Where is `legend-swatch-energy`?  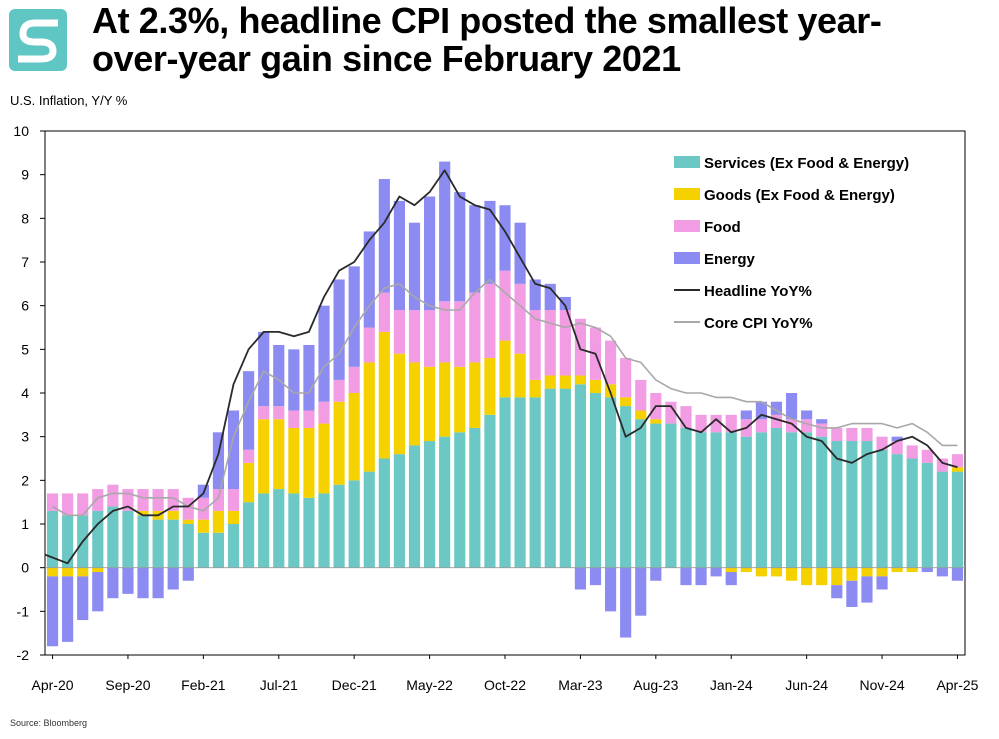
legend-swatch-energy is located at coordinates (687, 258).